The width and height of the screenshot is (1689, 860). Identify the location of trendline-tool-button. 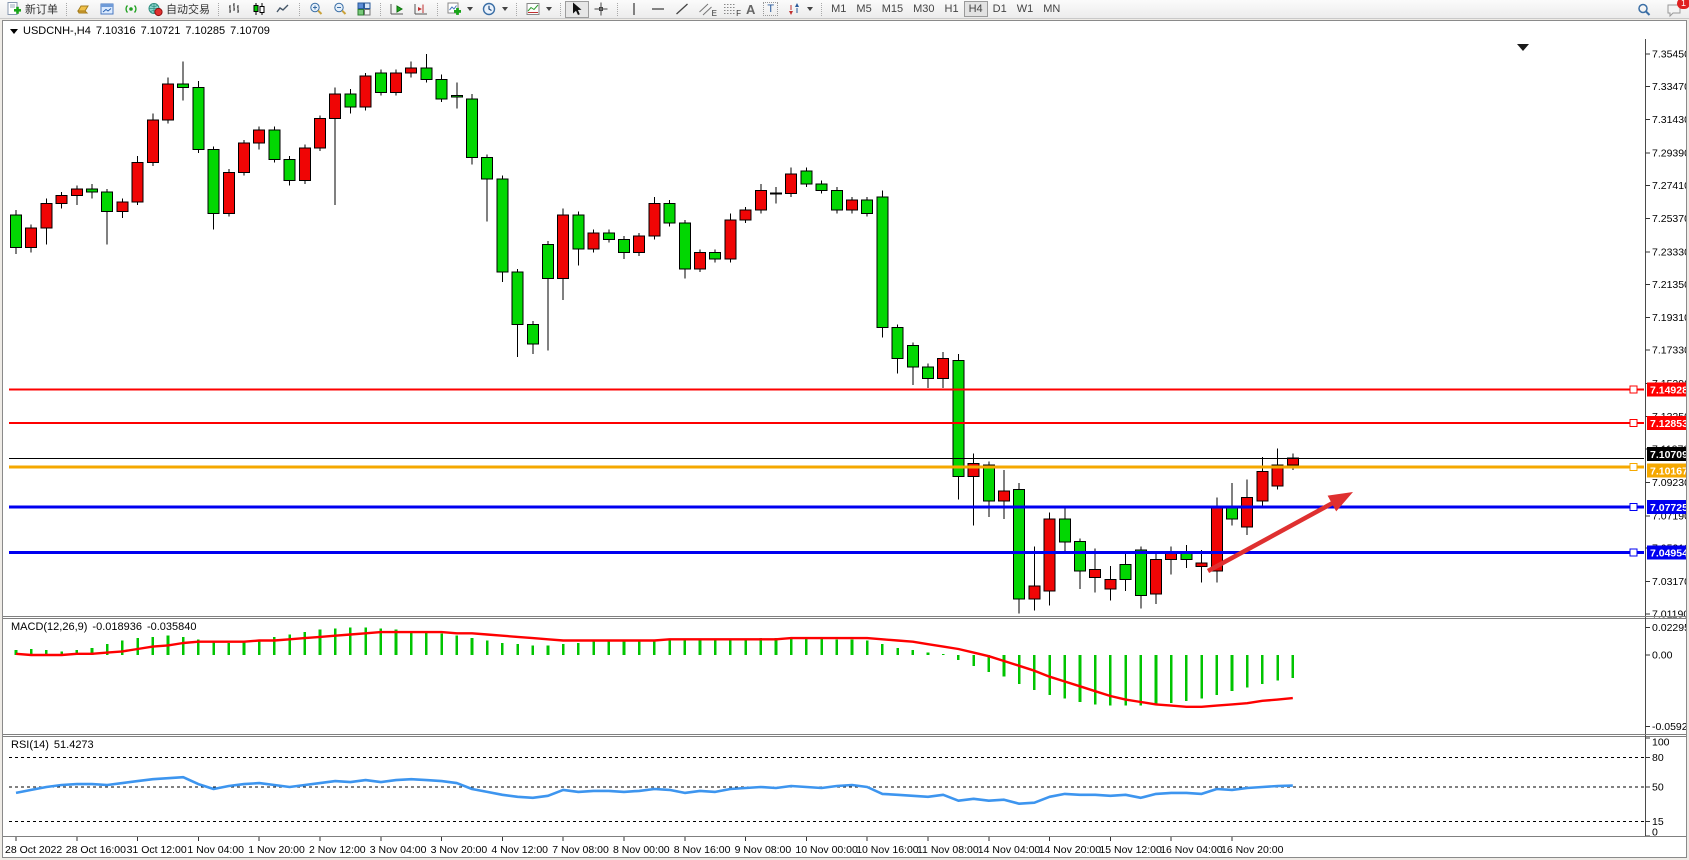
(682, 9).